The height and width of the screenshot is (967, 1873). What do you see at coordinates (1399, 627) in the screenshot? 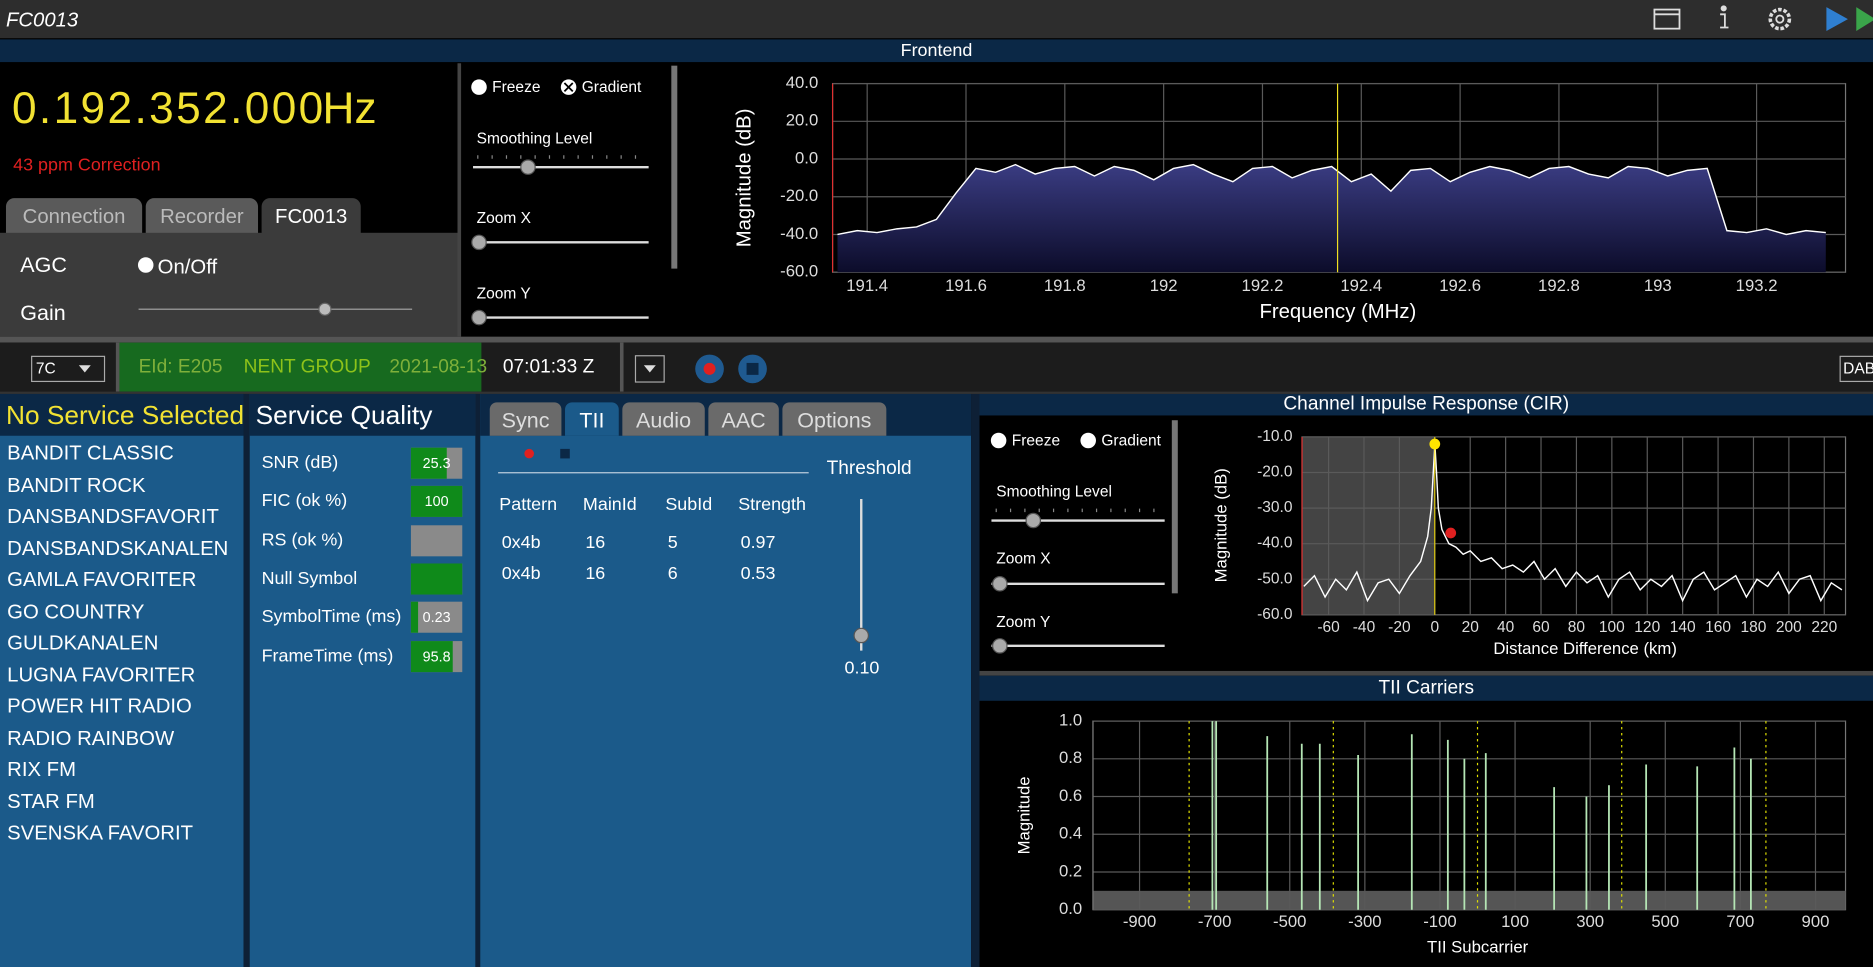
I see `x-tick-label: -20` at bounding box center [1399, 627].